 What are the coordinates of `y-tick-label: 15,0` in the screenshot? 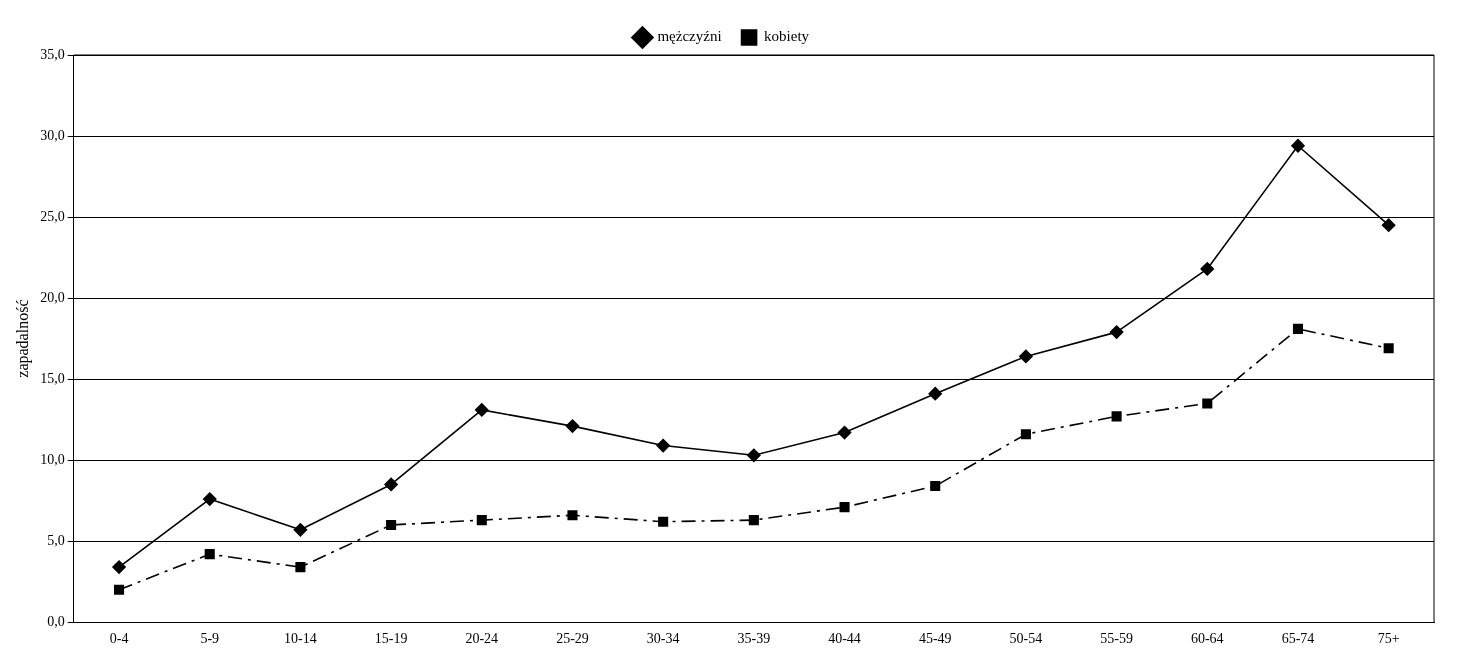 It's located at (52, 378).